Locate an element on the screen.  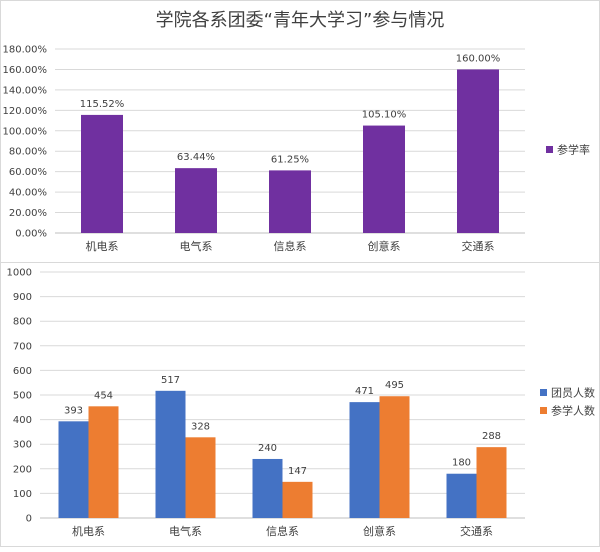
data-label: 160.00% is located at coordinates (478, 58).